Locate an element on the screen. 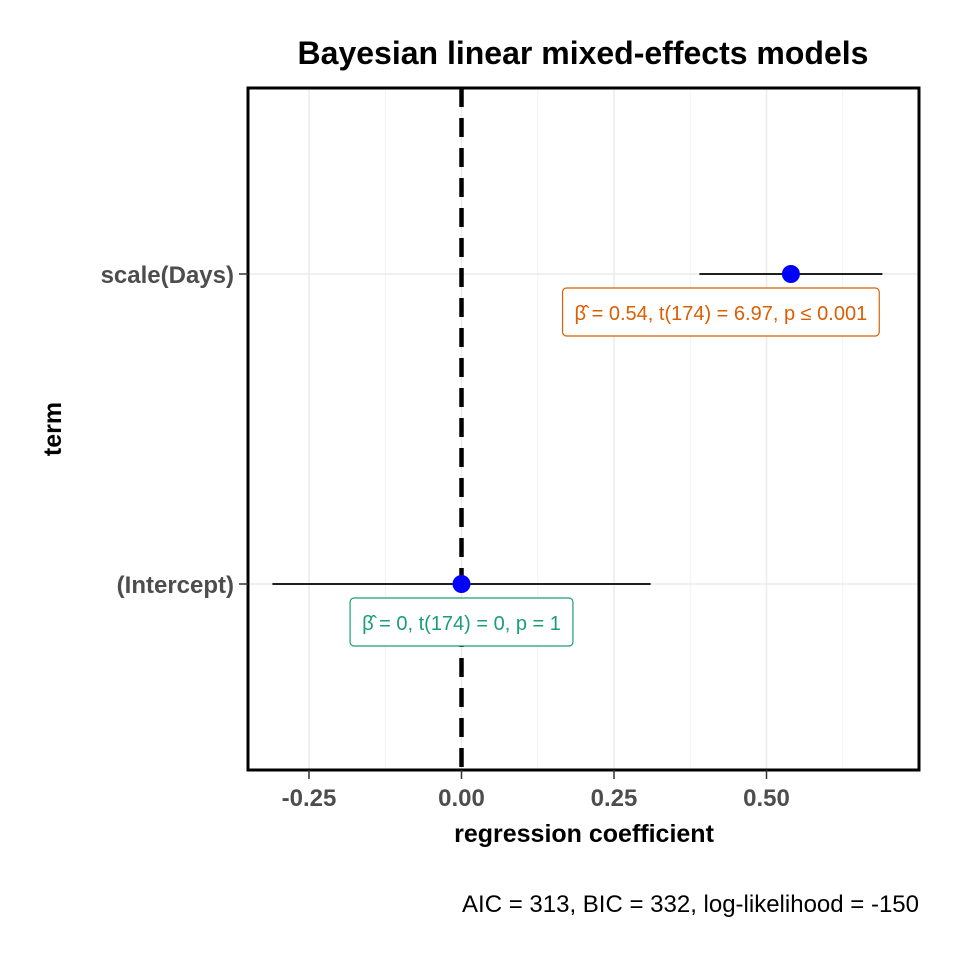  y-tick-label: scale(Days) is located at coordinates (167, 275).